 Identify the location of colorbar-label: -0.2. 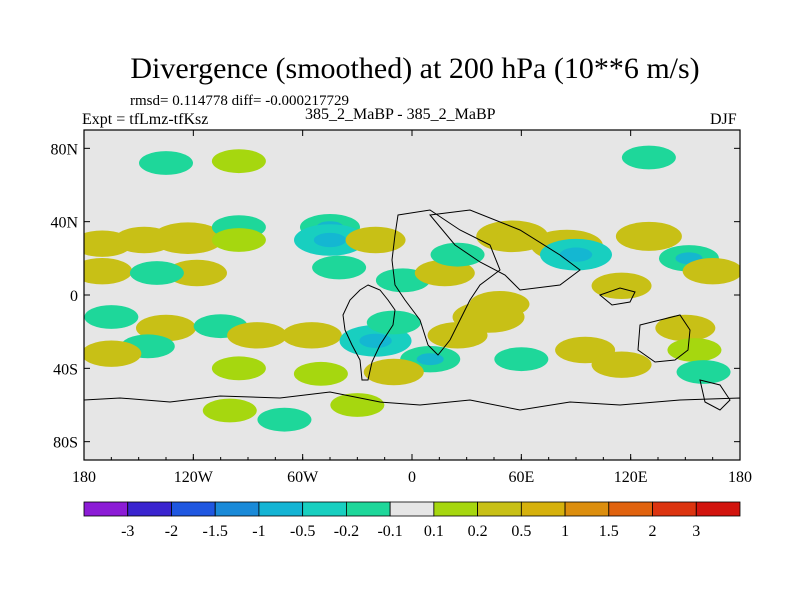
(346, 531).